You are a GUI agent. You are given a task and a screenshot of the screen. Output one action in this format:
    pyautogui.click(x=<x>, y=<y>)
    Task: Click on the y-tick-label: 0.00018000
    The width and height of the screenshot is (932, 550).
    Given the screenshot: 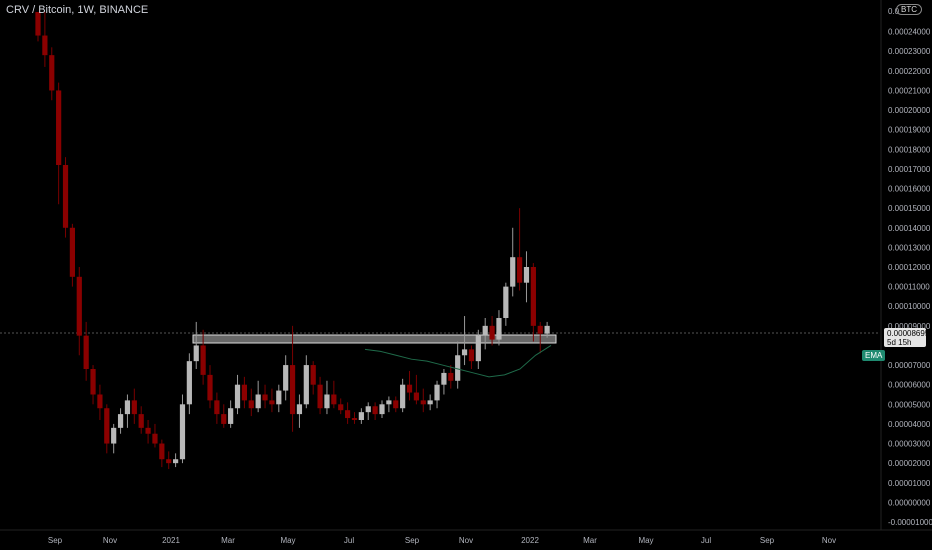 What is the action you would take?
    pyautogui.click(x=909, y=149)
    